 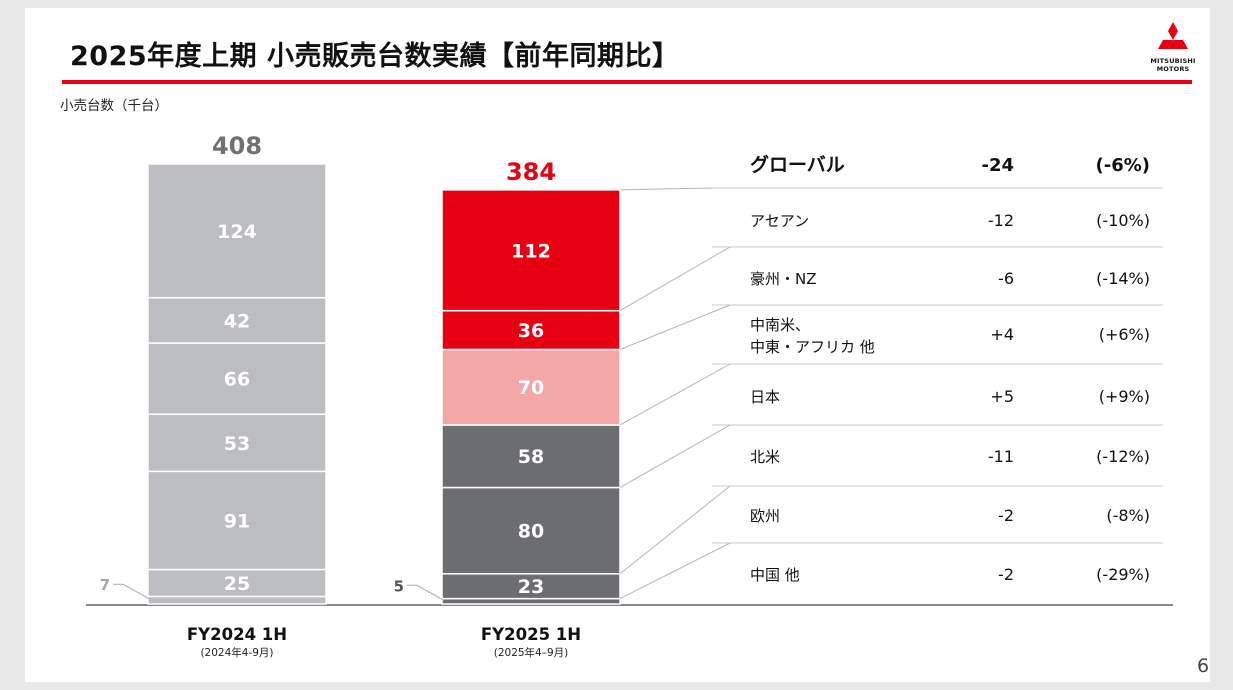 What do you see at coordinates (1123, 165) in the screenshot?
I see `table-global-pct: (-6%)` at bounding box center [1123, 165].